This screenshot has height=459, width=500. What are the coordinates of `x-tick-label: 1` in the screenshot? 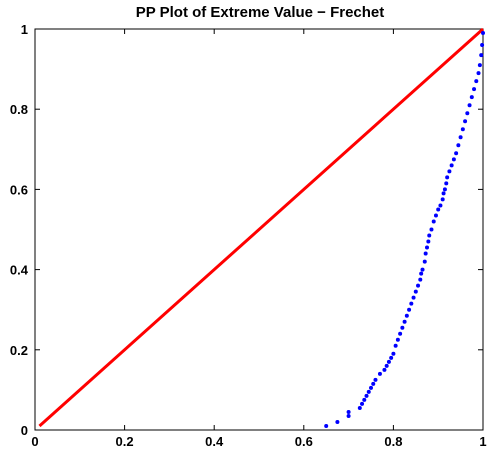 It's located at (482, 441).